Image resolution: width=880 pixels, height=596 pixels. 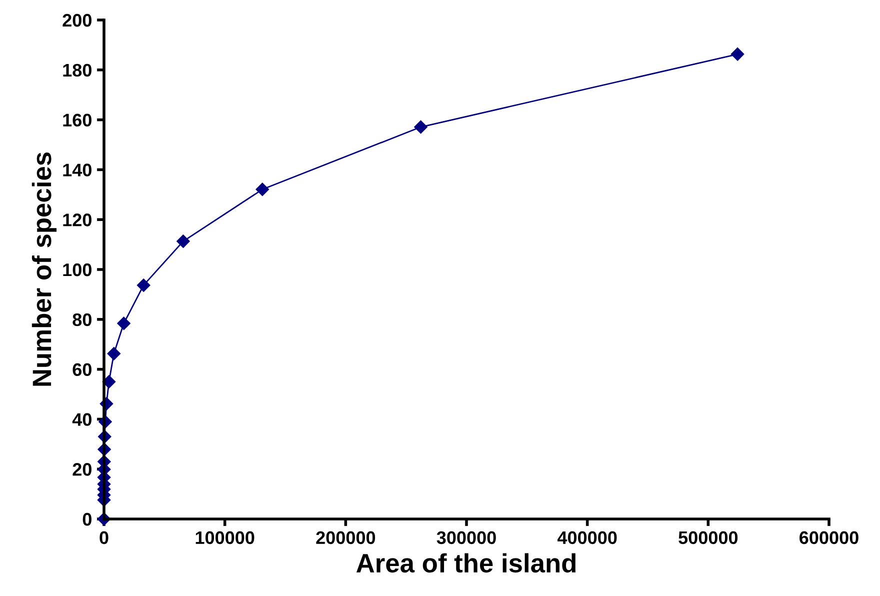 I want to click on y-tick-label: 40, so click(x=82, y=419).